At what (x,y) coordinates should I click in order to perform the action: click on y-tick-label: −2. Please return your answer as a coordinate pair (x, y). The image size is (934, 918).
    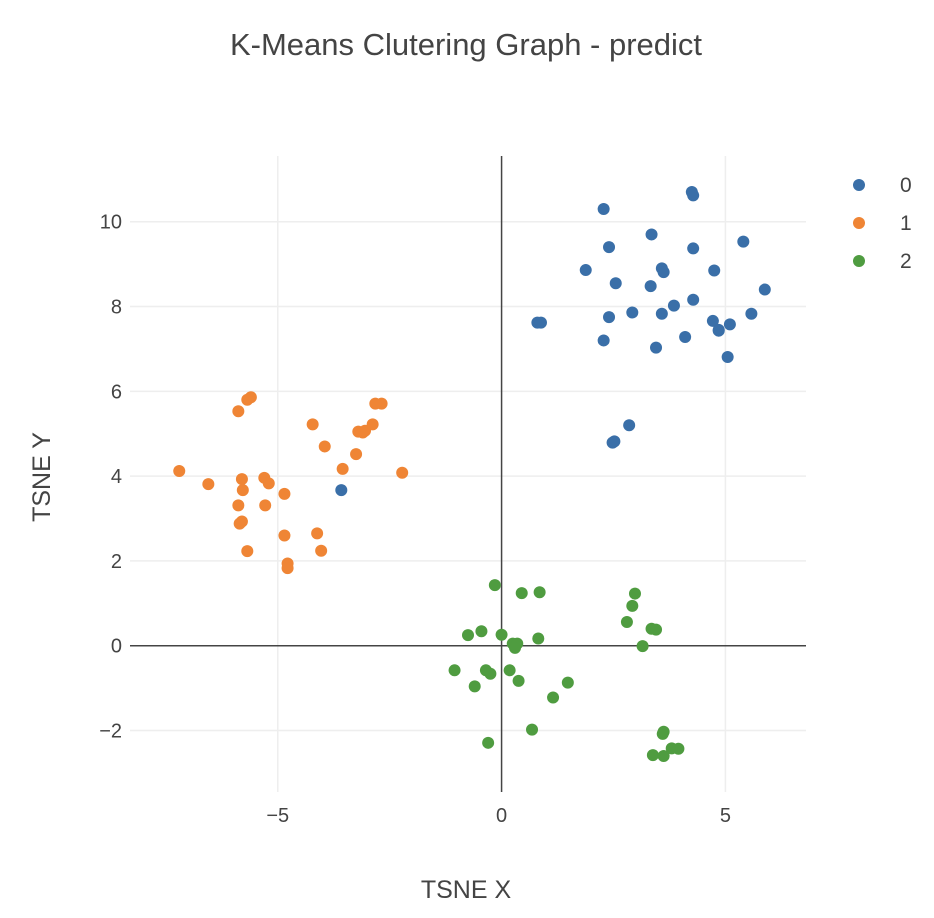
    Looking at the image, I should click on (110, 732).